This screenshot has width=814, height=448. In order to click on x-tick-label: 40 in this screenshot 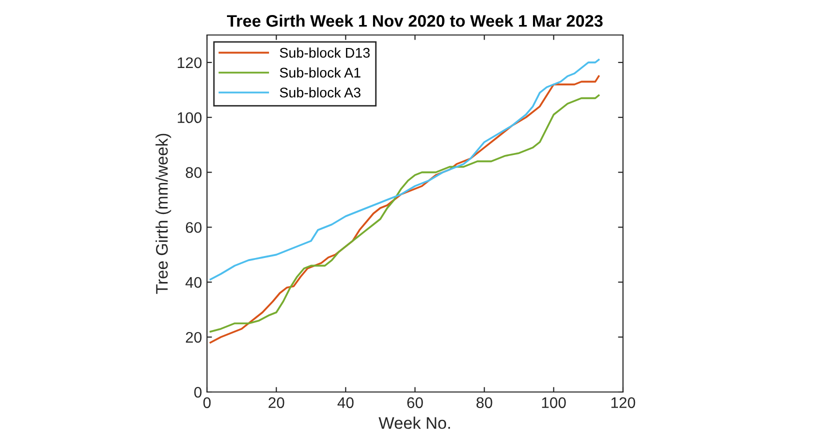, I will do `click(346, 402)`.